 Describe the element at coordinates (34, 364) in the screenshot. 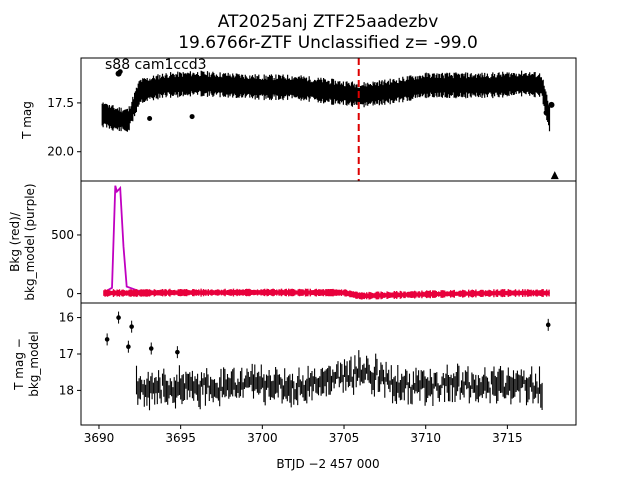

I see `ylabel-diff-line2: bkg_model` at that location.